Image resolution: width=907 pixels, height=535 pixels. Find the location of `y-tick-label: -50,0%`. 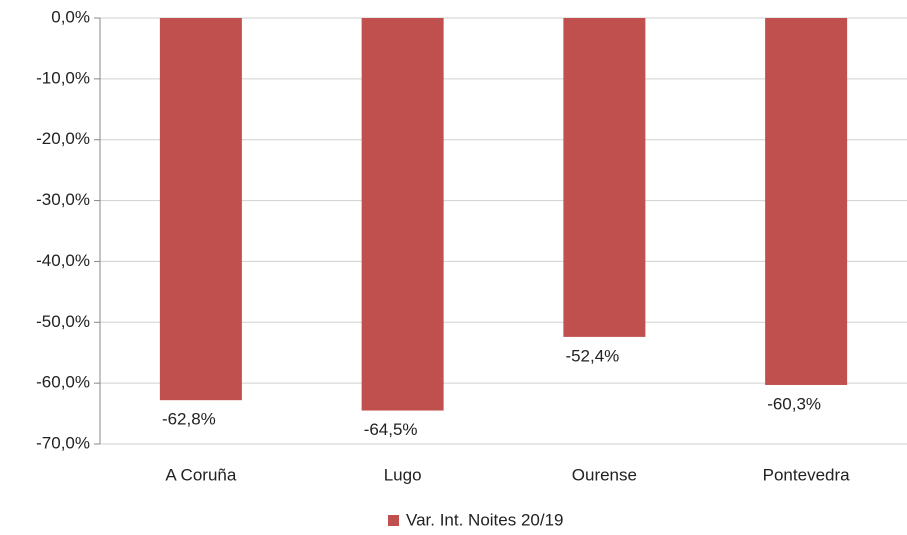

y-tick-label: -50,0% is located at coordinates (63, 321).